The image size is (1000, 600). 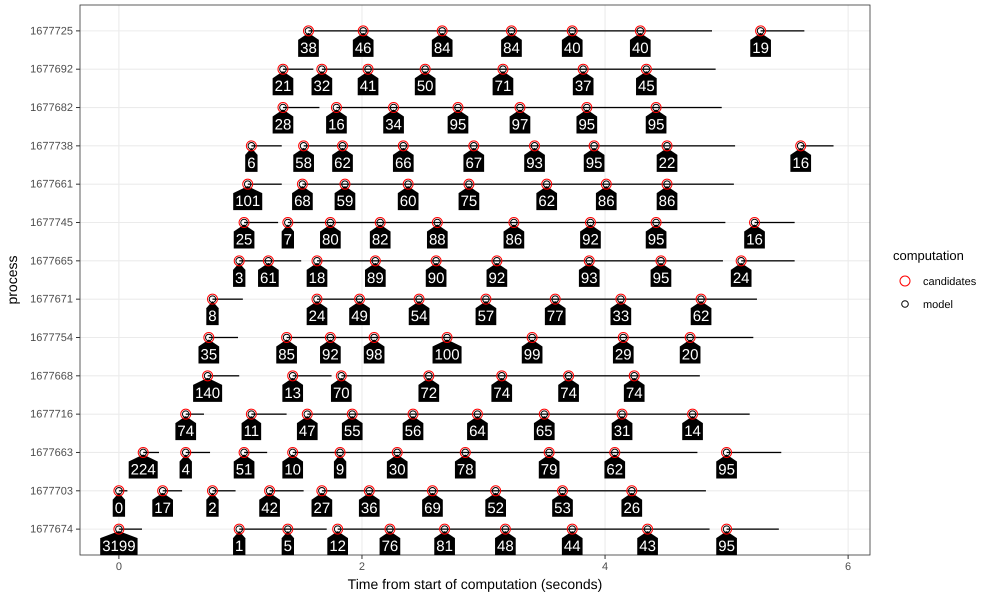 I want to click on annotation: 34, so click(x=393, y=125).